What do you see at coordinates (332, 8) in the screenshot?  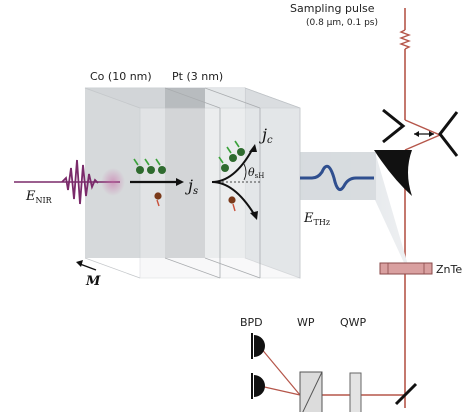 I see `sampling-pulse-label: Sampling pulse` at bounding box center [332, 8].